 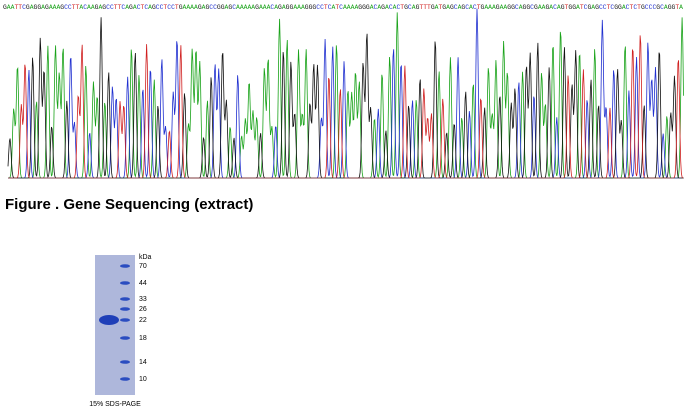 I want to click on ladder: 70 44 33 26 22 18 14 10, so click(x=133, y=323).